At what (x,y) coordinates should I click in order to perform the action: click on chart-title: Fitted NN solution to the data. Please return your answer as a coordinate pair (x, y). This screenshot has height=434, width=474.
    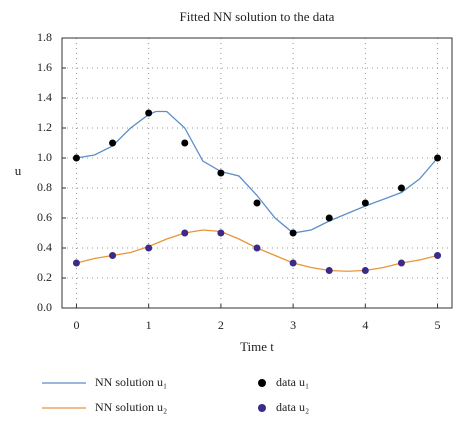
    Looking at the image, I should click on (257, 16).